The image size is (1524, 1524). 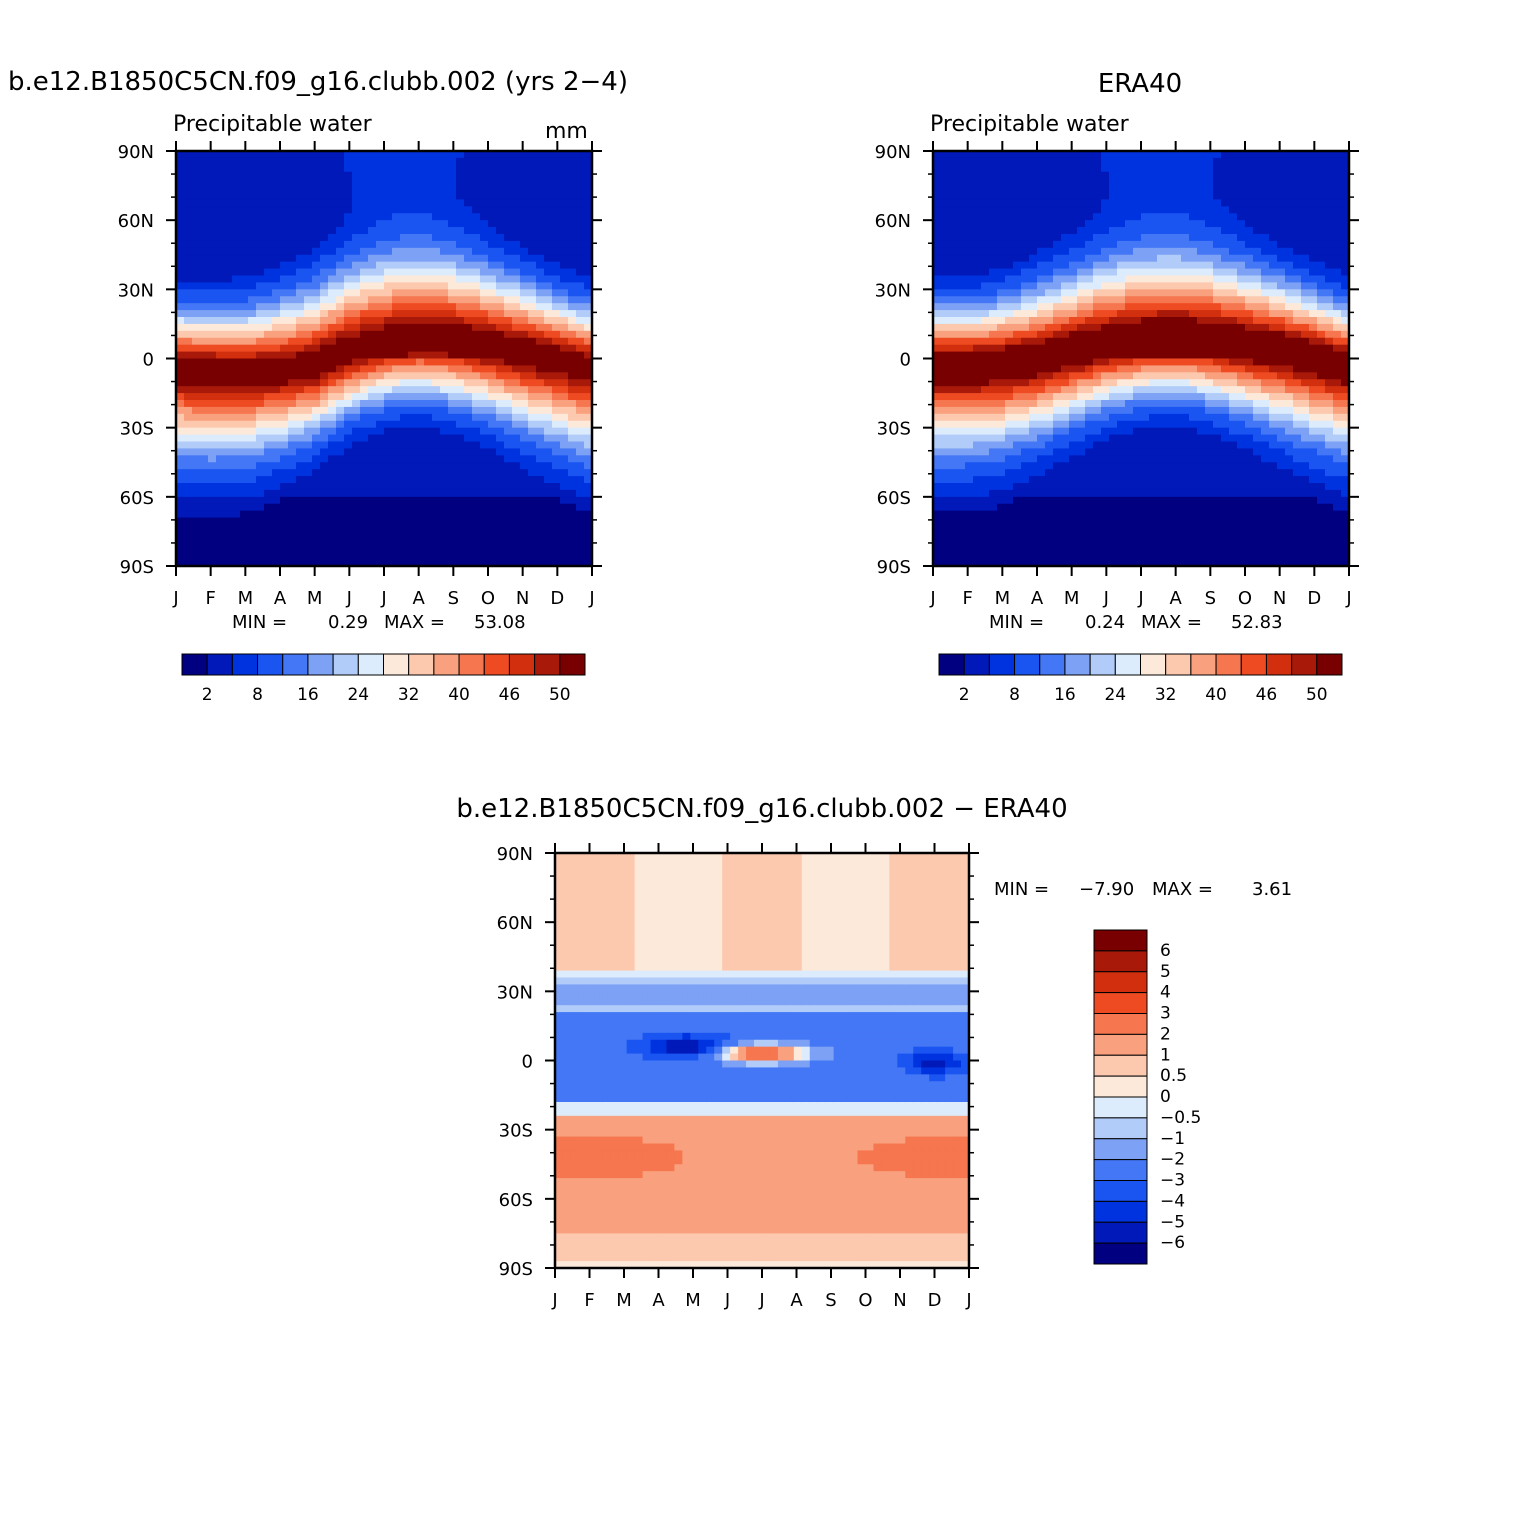 I want to click on model-cb-swatch, so click(x=345, y=664).